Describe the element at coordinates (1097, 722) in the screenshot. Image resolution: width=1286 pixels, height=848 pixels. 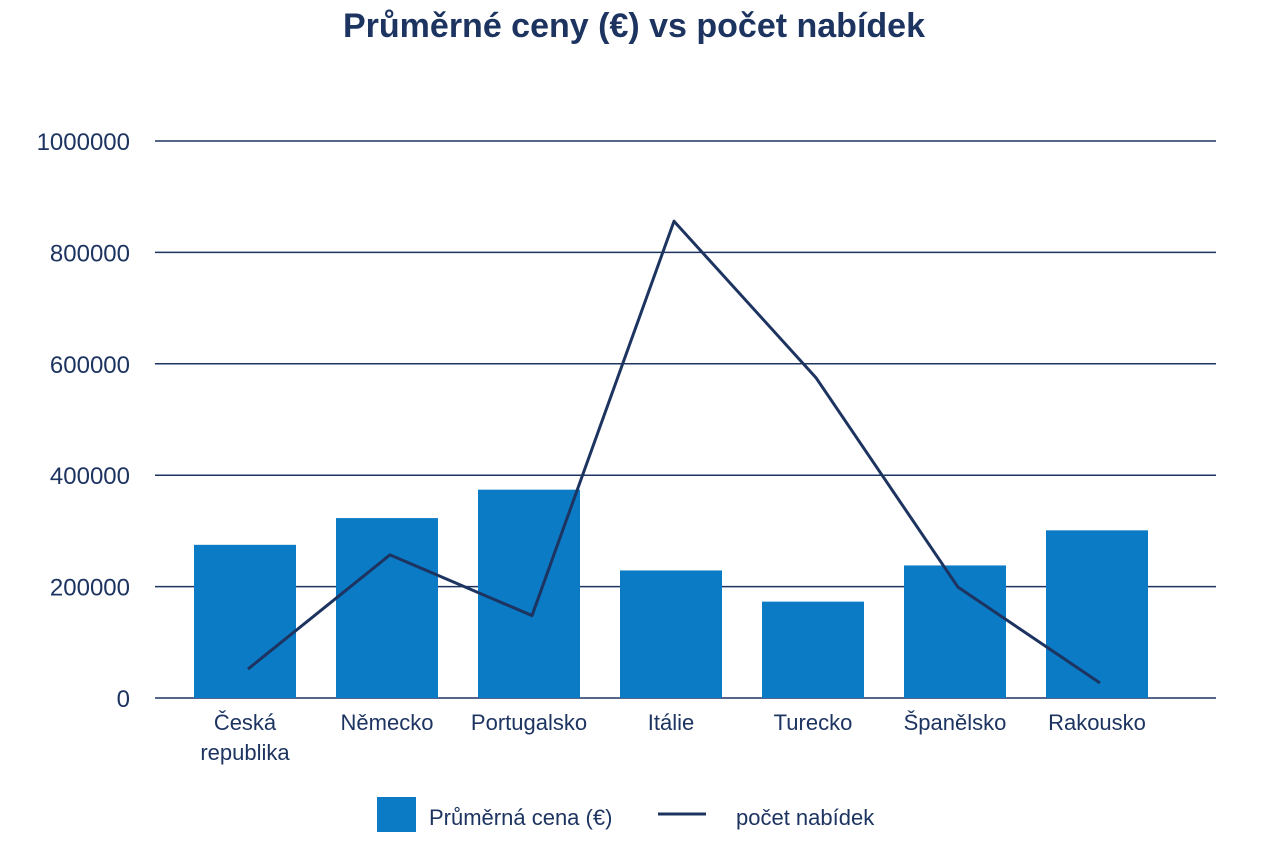
I see `x-category-label: Rakousko` at that location.